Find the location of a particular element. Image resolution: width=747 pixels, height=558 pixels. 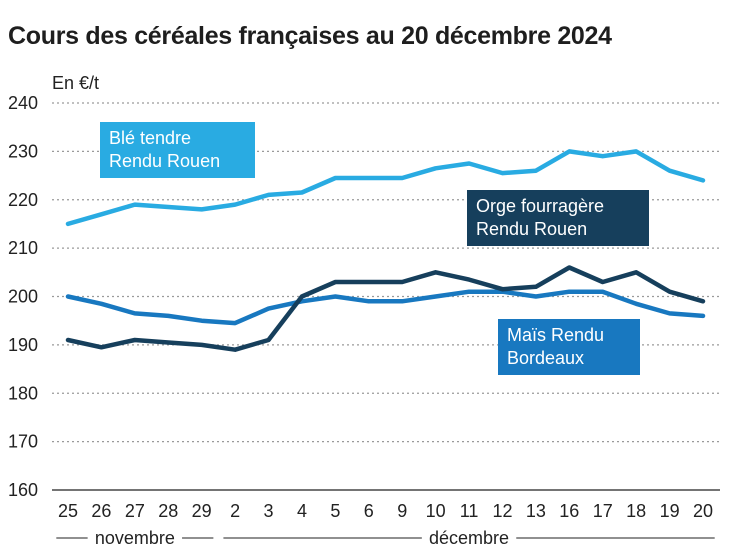

x-tick-label: 3 is located at coordinates (269, 511).